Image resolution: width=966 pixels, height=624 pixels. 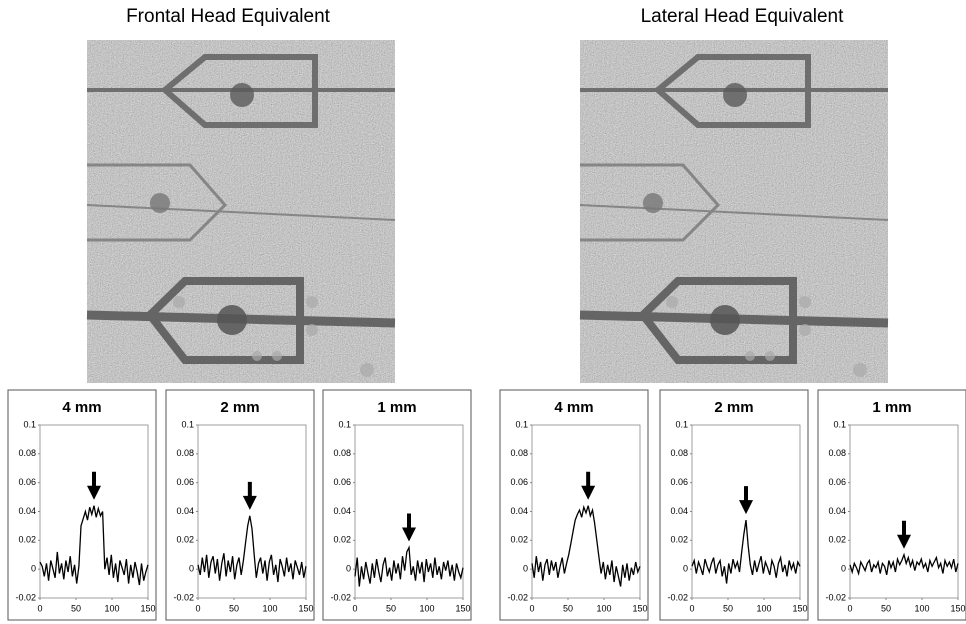 I want to click on figure-title: Lateral Head Equivalent, so click(x=743, y=16).